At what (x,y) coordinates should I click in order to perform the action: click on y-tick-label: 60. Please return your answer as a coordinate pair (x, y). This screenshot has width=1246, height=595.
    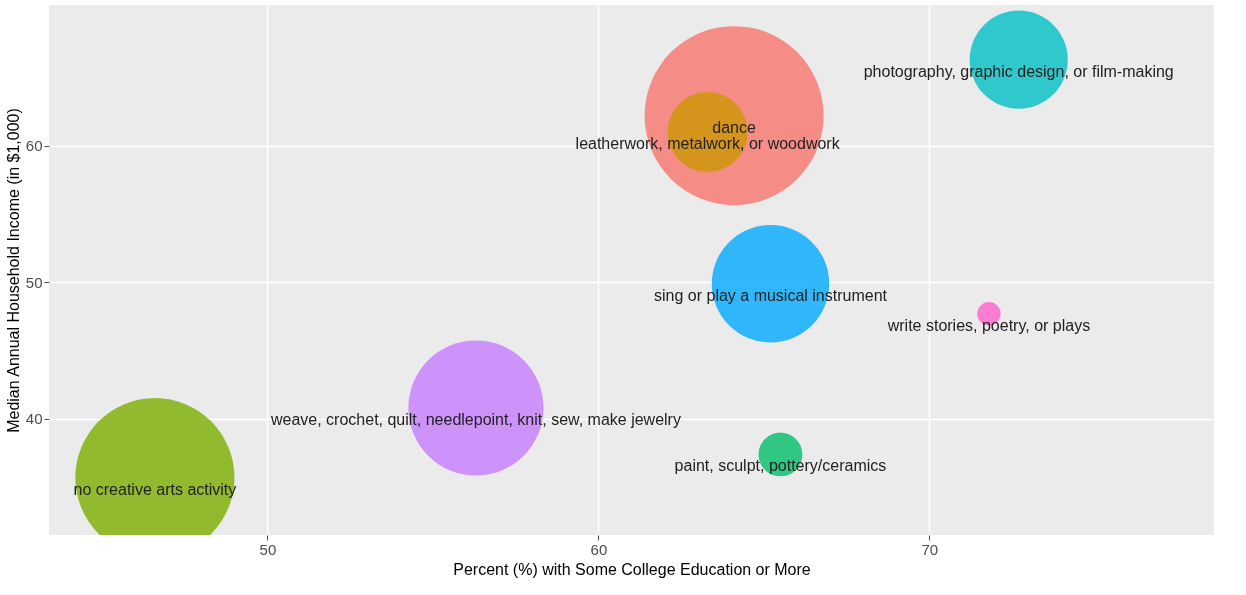
    Looking at the image, I should click on (34, 146).